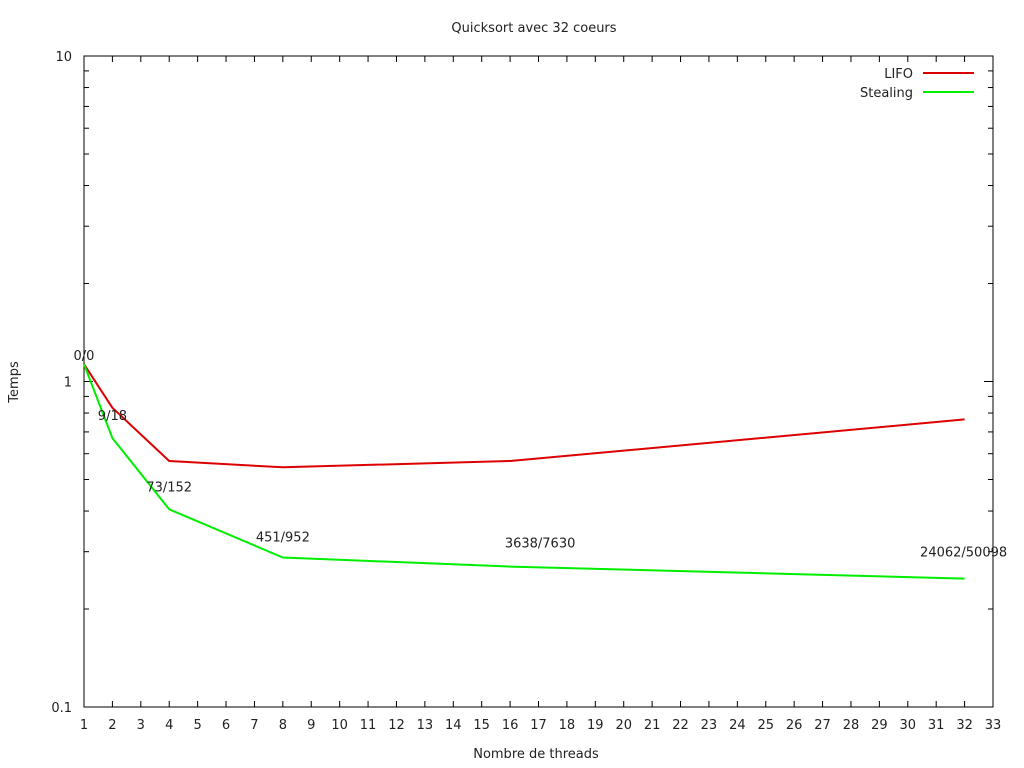  What do you see at coordinates (368, 725) in the screenshot?
I see `x-tick-label: 11` at bounding box center [368, 725].